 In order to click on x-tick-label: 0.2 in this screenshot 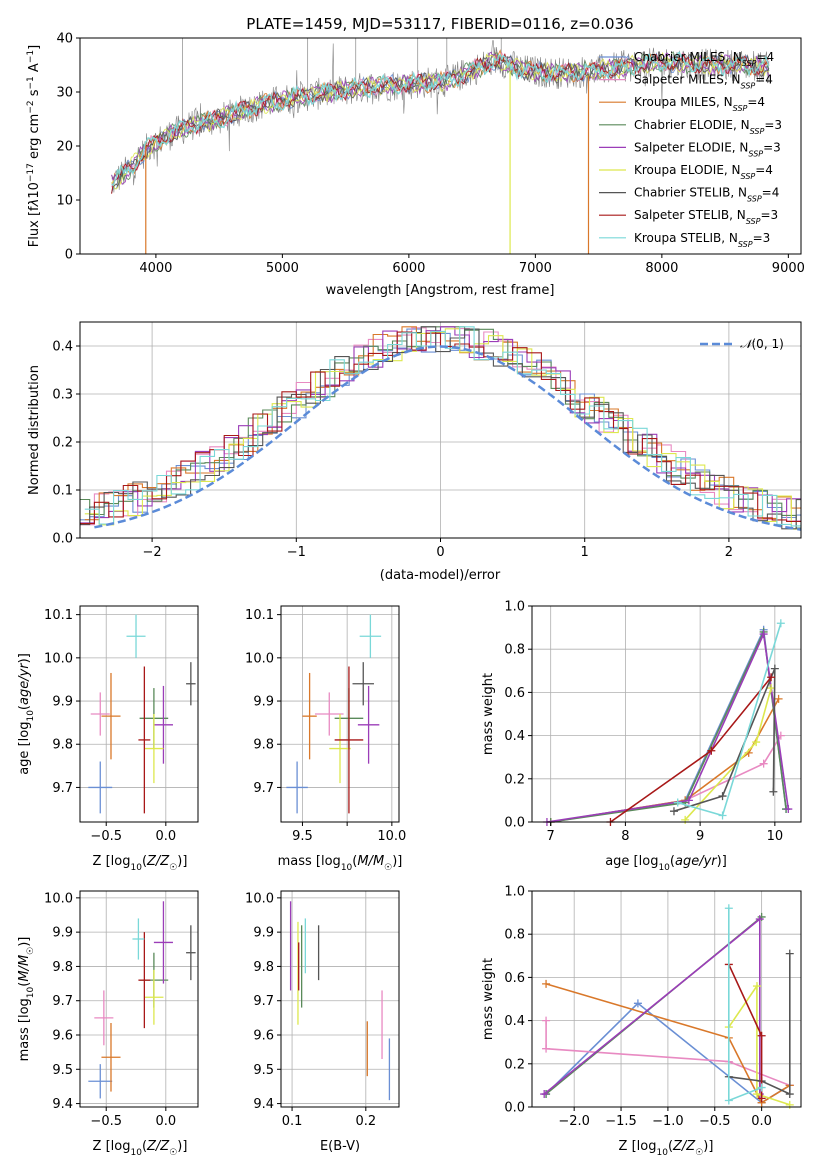, I will do `click(365, 1121)`.